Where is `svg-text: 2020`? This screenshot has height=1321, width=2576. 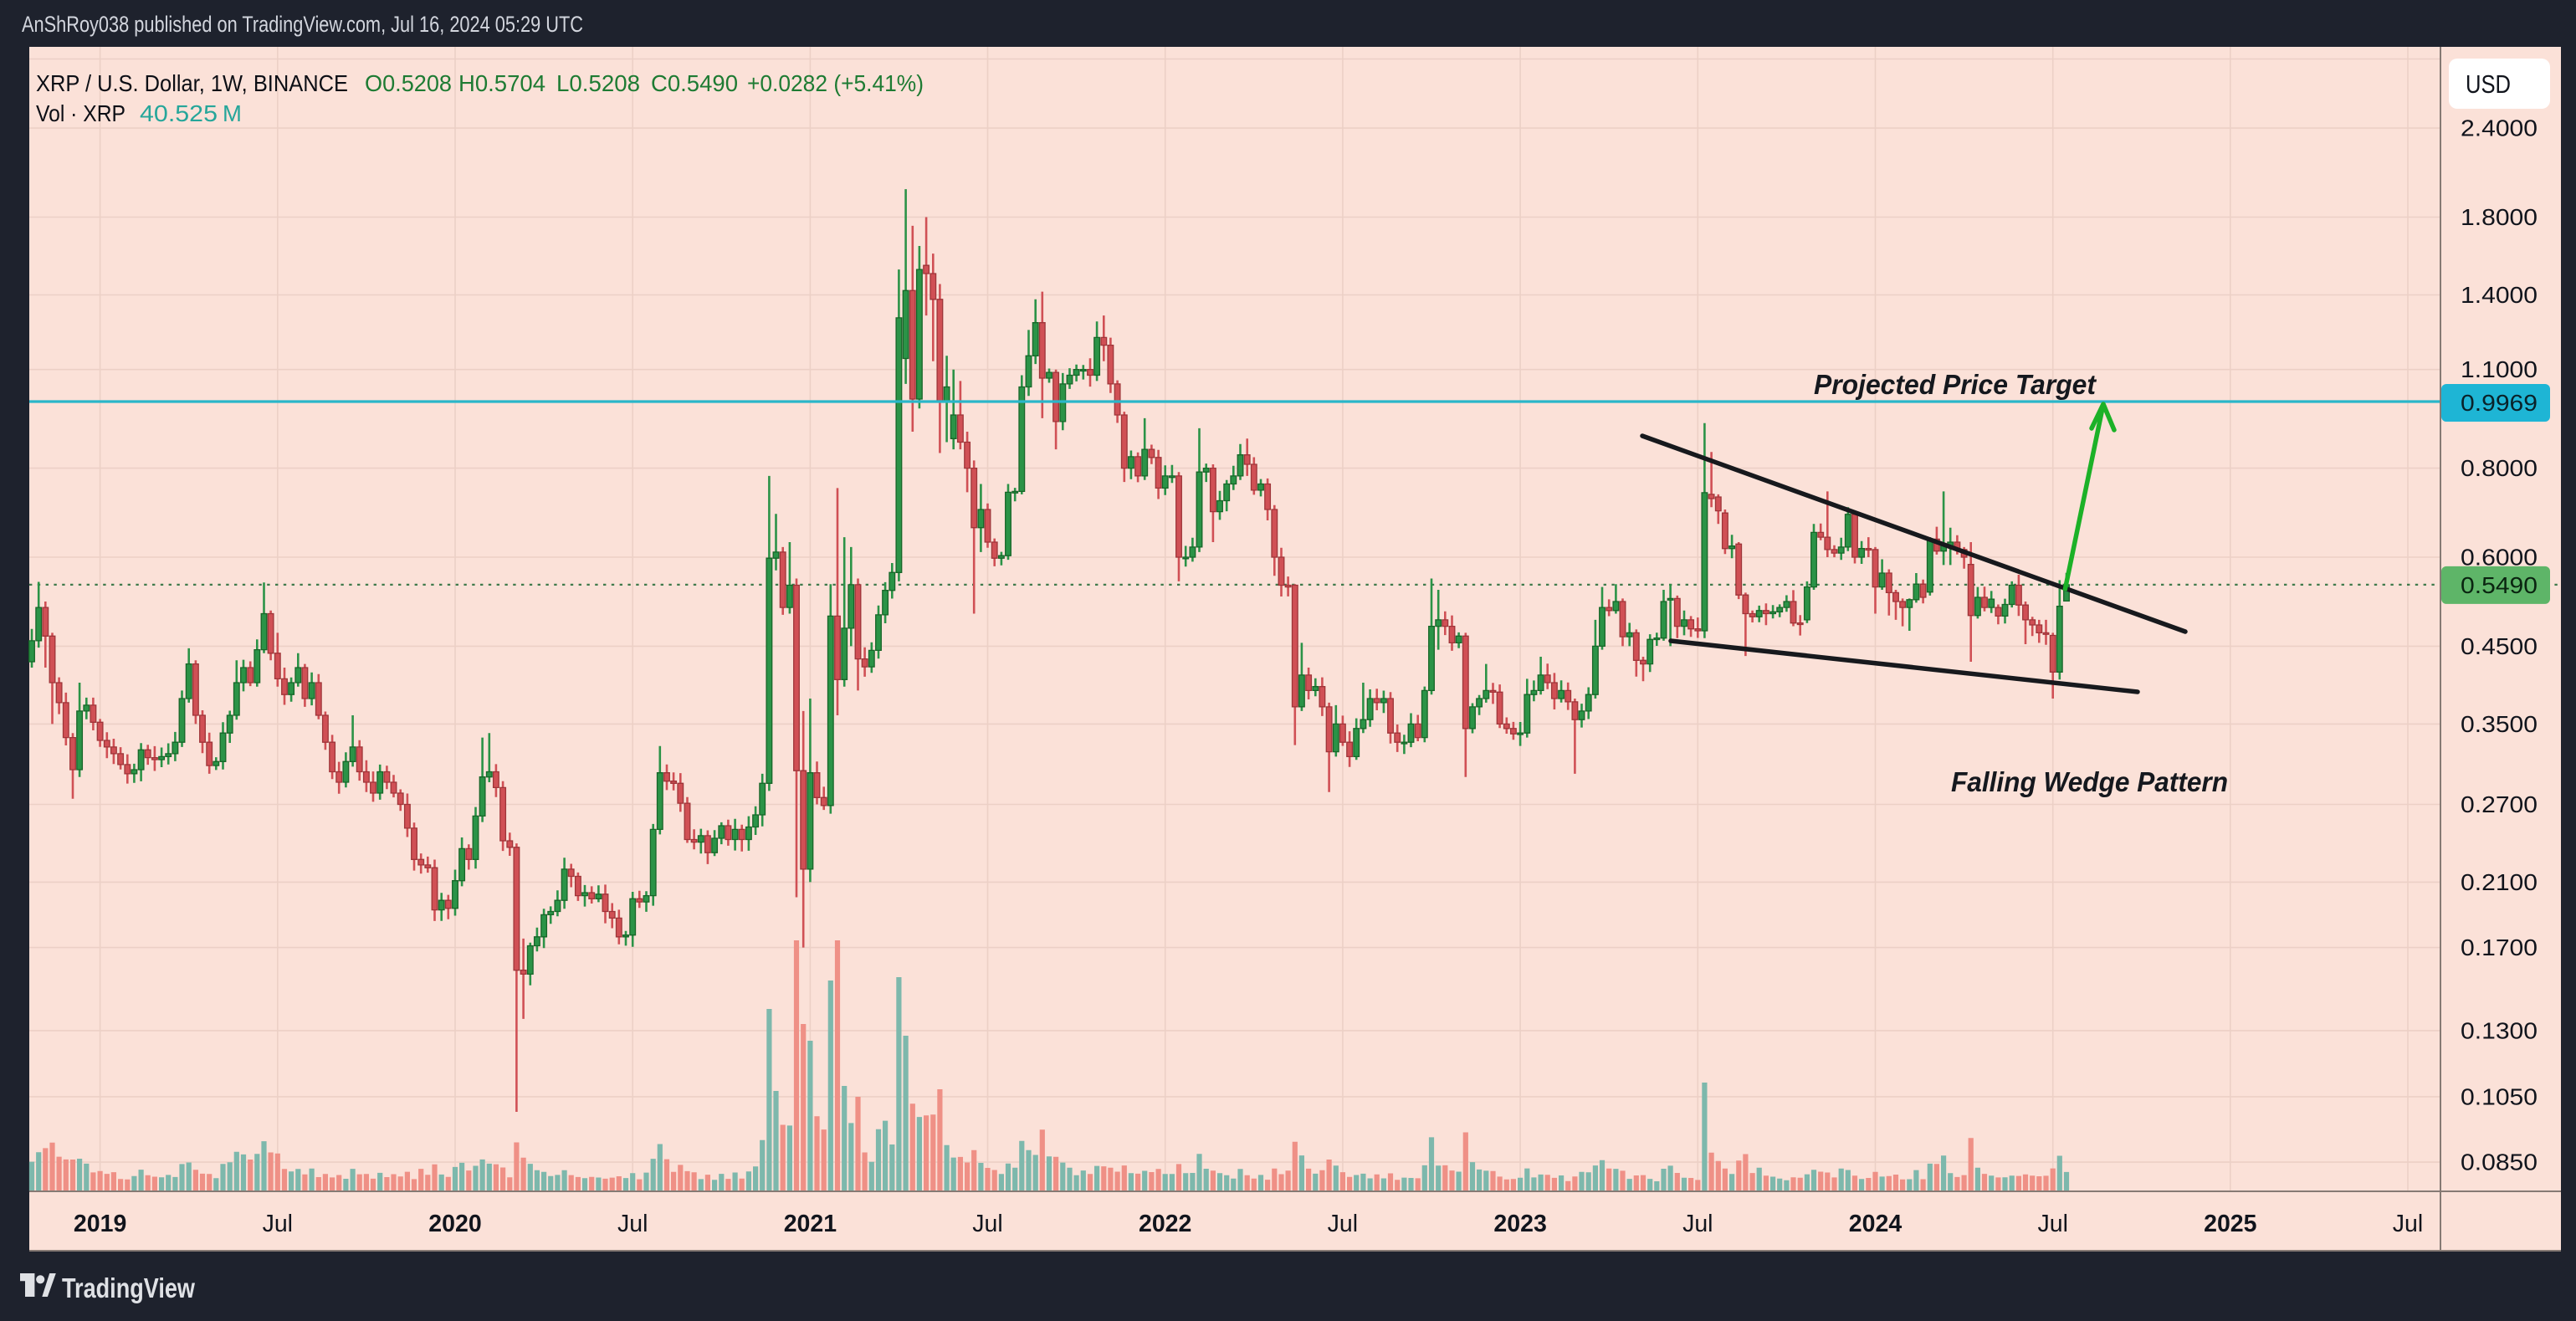
svg-text: 2020 is located at coordinates (455, 1224).